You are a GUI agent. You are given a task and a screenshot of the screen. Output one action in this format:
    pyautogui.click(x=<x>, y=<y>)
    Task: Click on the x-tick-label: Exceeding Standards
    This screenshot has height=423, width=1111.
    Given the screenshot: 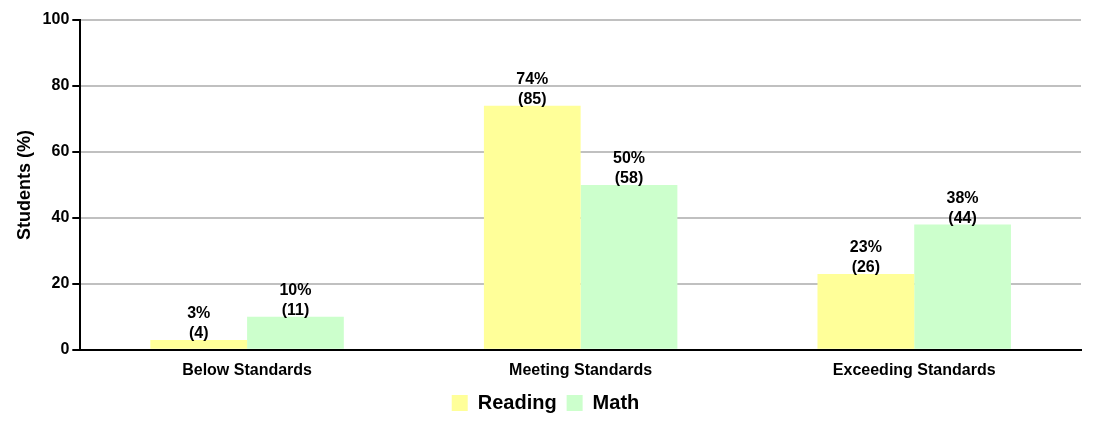 What is the action you would take?
    pyautogui.click(x=914, y=369)
    